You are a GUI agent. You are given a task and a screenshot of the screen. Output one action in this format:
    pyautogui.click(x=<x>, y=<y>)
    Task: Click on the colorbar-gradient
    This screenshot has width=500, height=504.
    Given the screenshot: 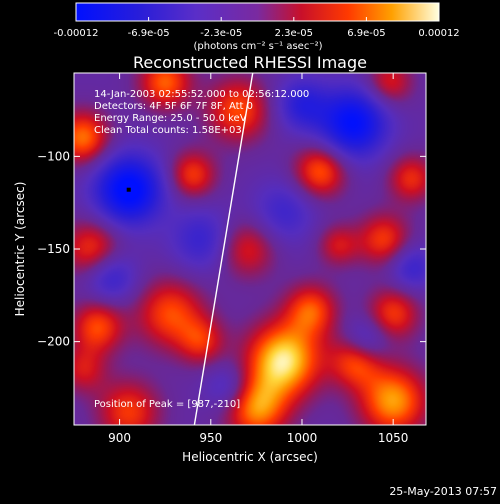 What is the action you would take?
    pyautogui.click(x=257, y=12)
    